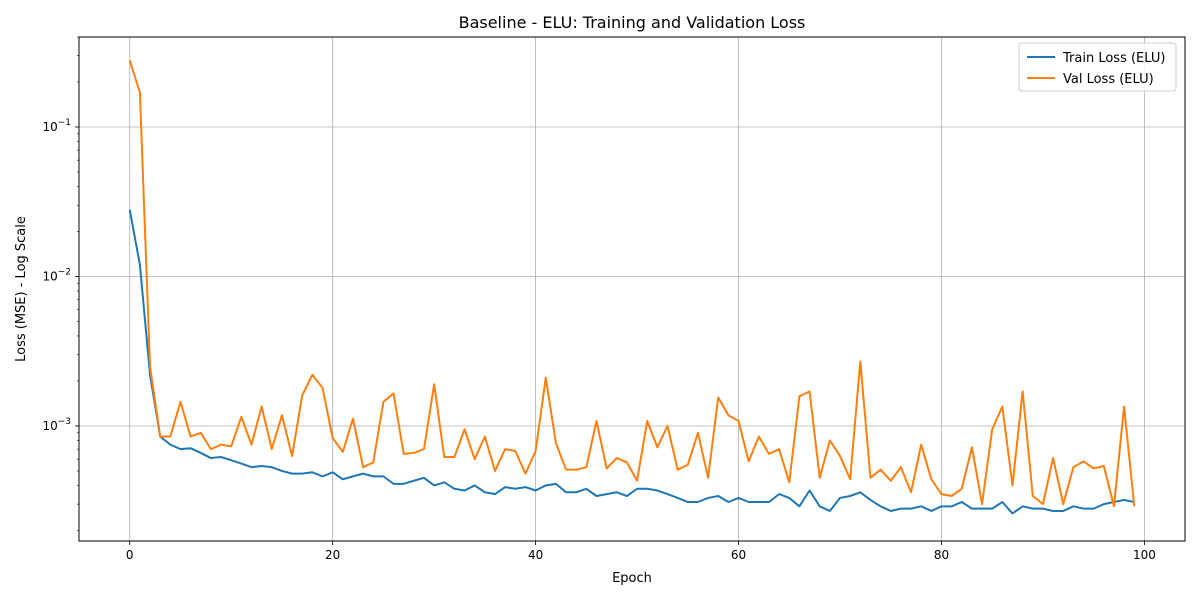 This screenshot has width=1200, height=600. I want to click on x-tick-label: 60, so click(738, 555).